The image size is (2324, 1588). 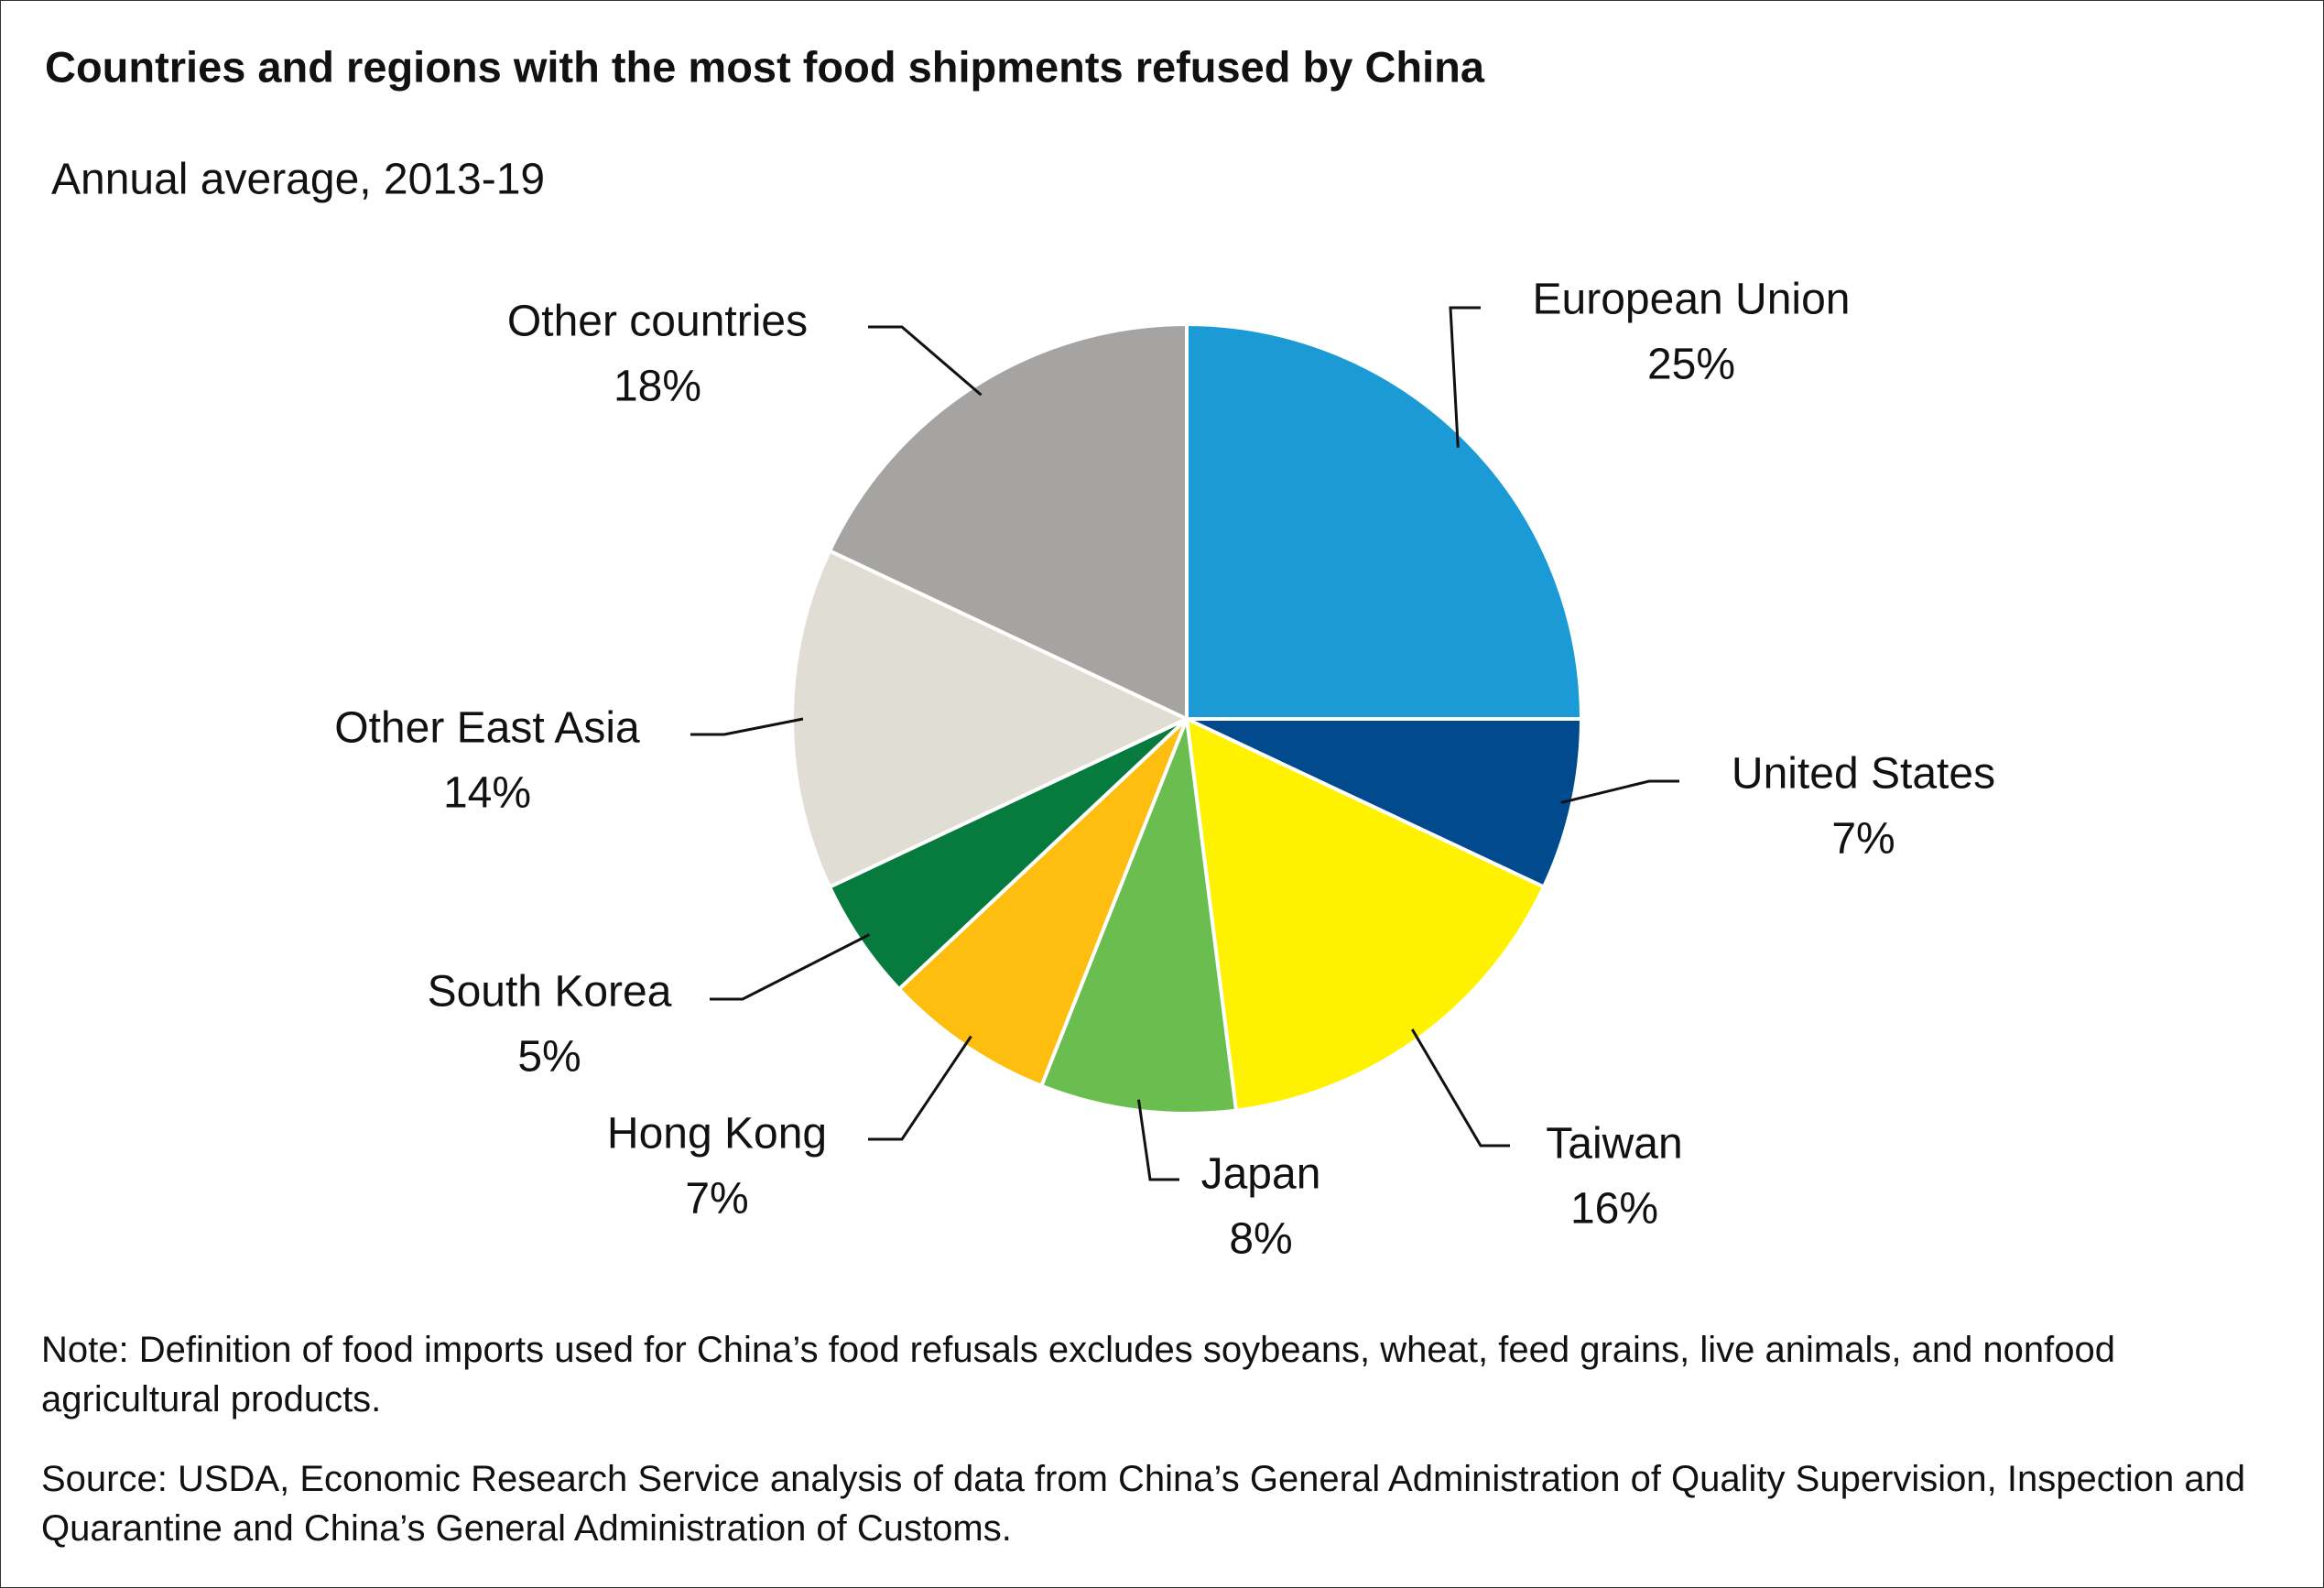 I want to click on slice-label: Taiwan, so click(x=1614, y=1144).